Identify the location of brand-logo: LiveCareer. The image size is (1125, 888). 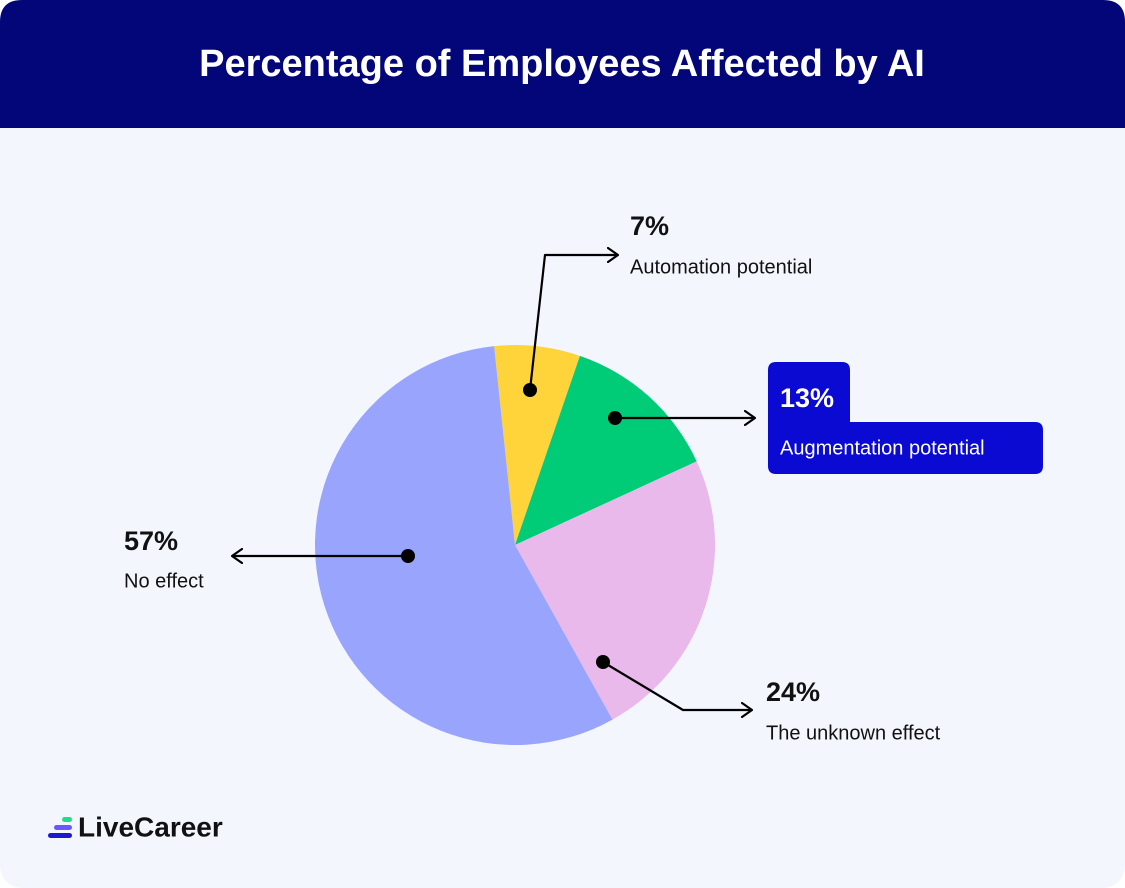
(135, 826).